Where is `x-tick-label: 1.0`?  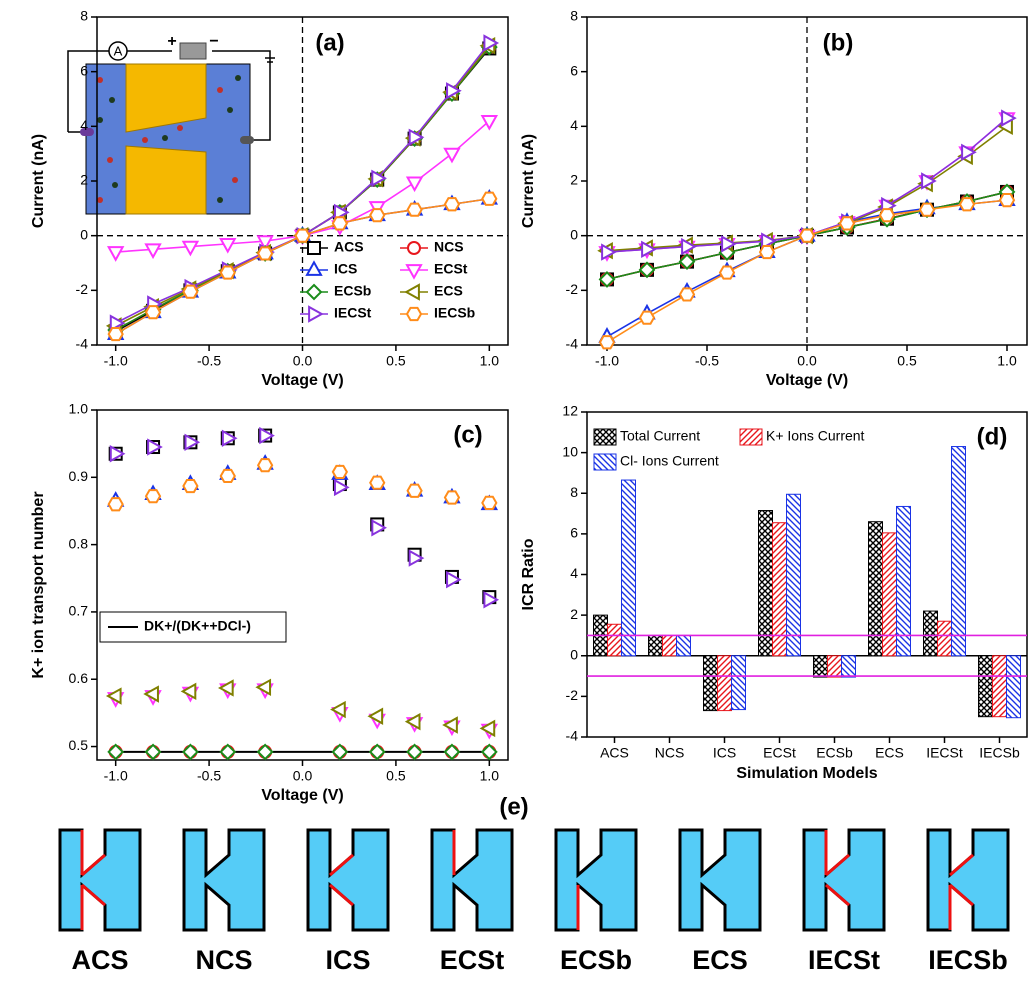 x-tick-label: 1.0 is located at coordinates (490, 361).